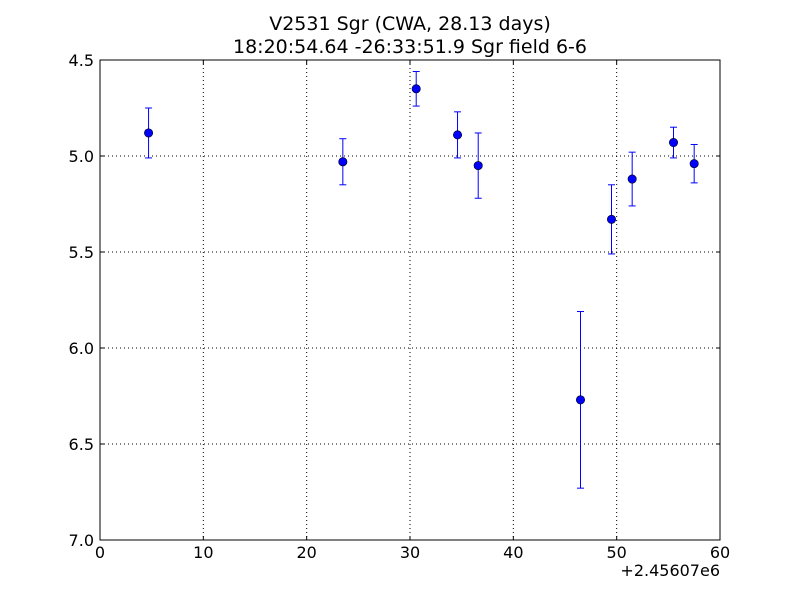 The image size is (800, 600). What do you see at coordinates (81, 156) in the screenshot?
I see `y-tick-label: 5.0` at bounding box center [81, 156].